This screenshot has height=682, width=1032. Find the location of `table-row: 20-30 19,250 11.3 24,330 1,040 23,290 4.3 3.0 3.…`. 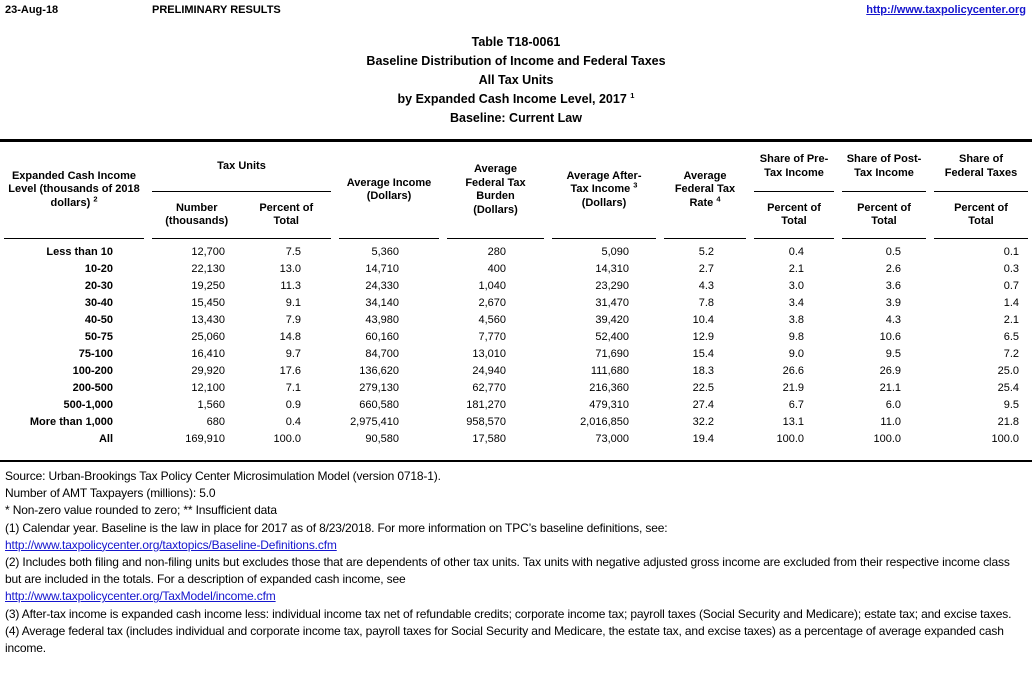

table-row: 20-30 19,250 11.3 24,330 1,040 23,290 4.3 3.0 3.… is located at coordinates (516, 286).